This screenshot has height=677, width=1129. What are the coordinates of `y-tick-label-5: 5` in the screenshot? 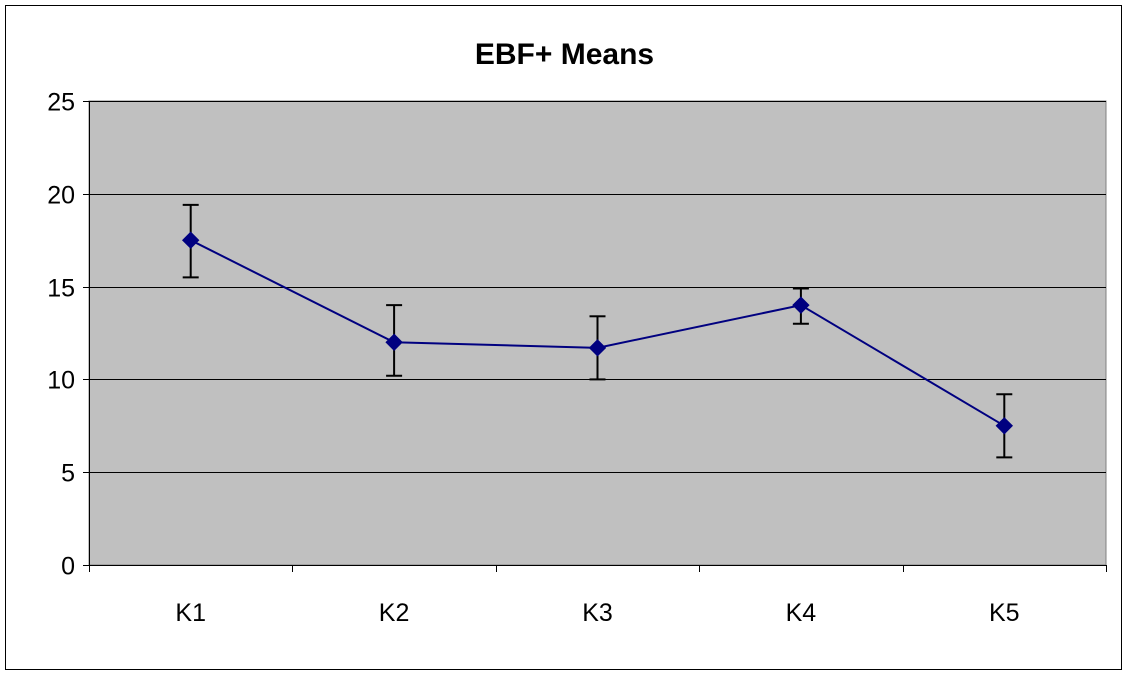 It's located at (68, 474).